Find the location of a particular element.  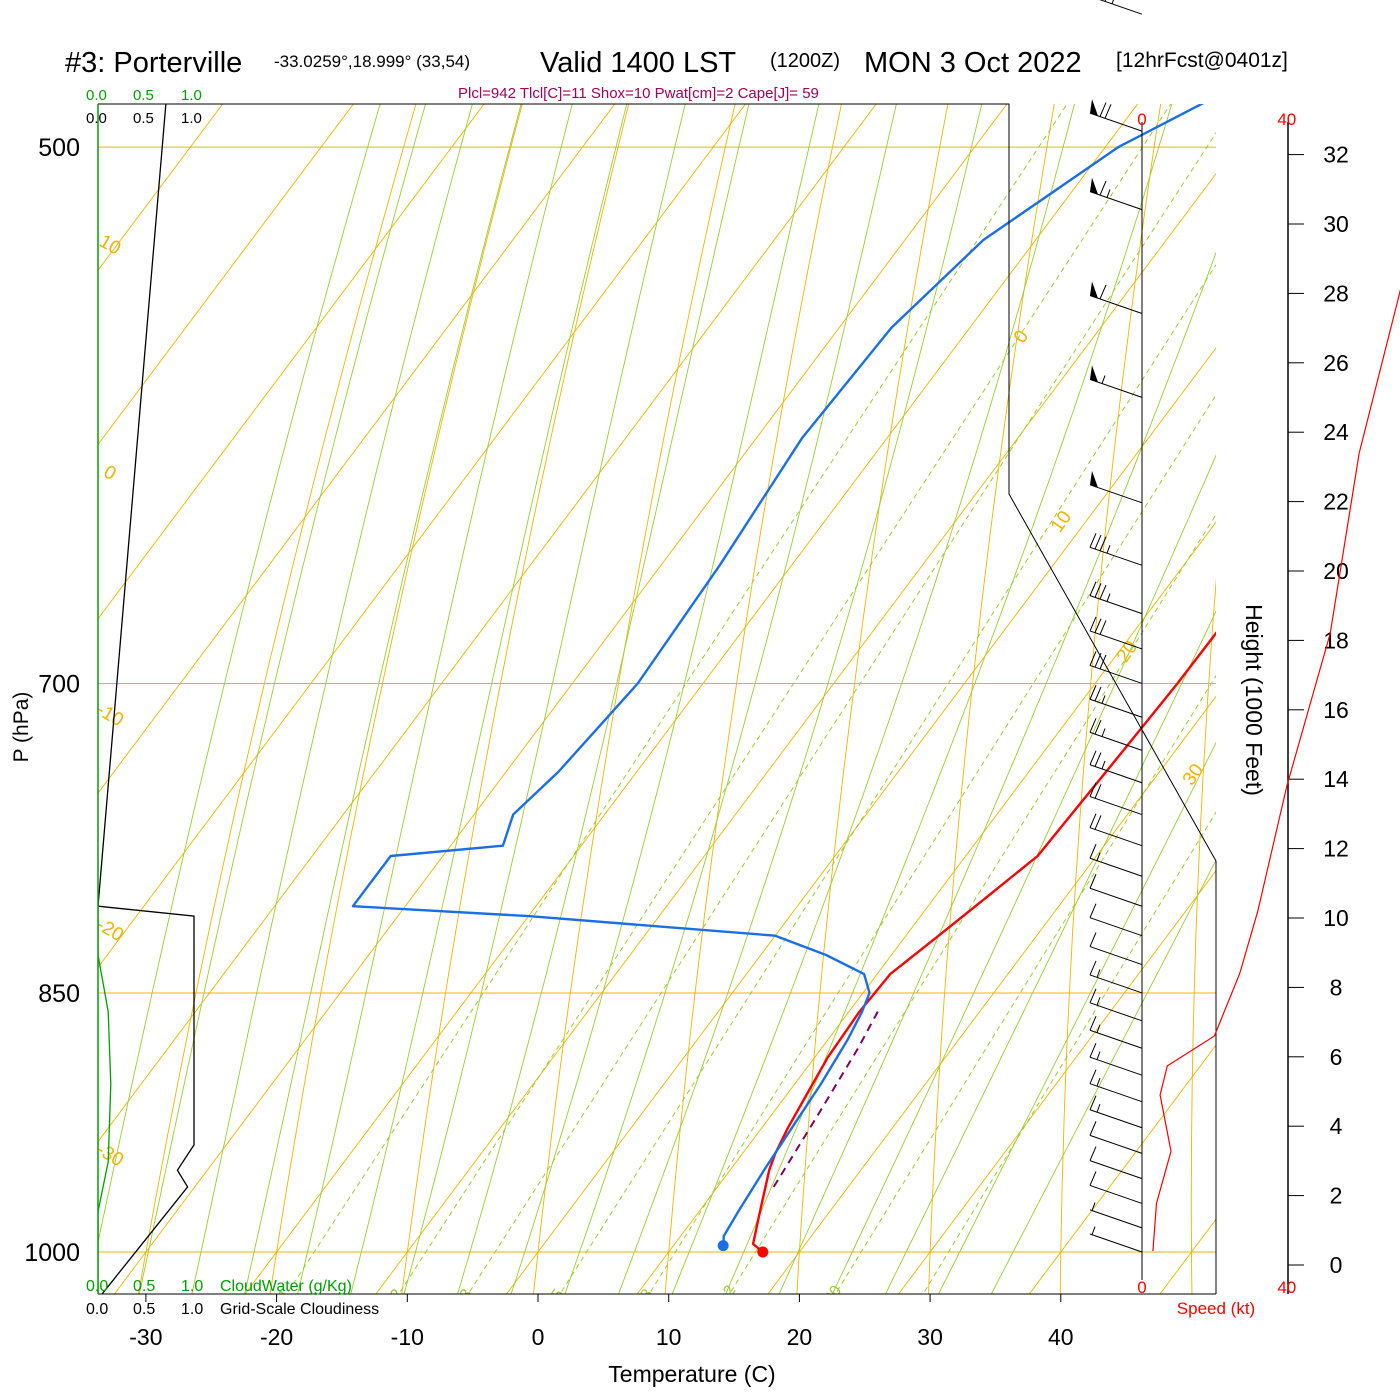

y-tick-label: 500 is located at coordinates (59, 148).